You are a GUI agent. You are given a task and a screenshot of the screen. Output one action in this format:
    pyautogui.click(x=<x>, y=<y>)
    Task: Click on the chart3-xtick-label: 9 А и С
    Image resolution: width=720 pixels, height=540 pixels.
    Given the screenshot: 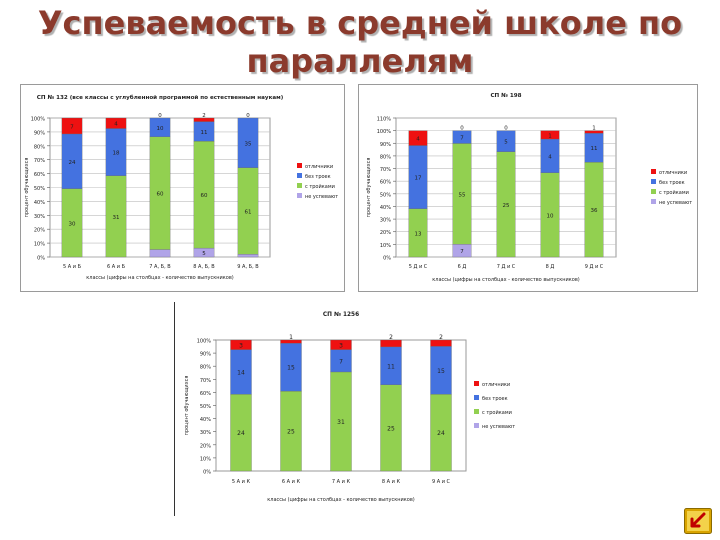 What is the action you would take?
    pyautogui.click(x=441, y=482)
    